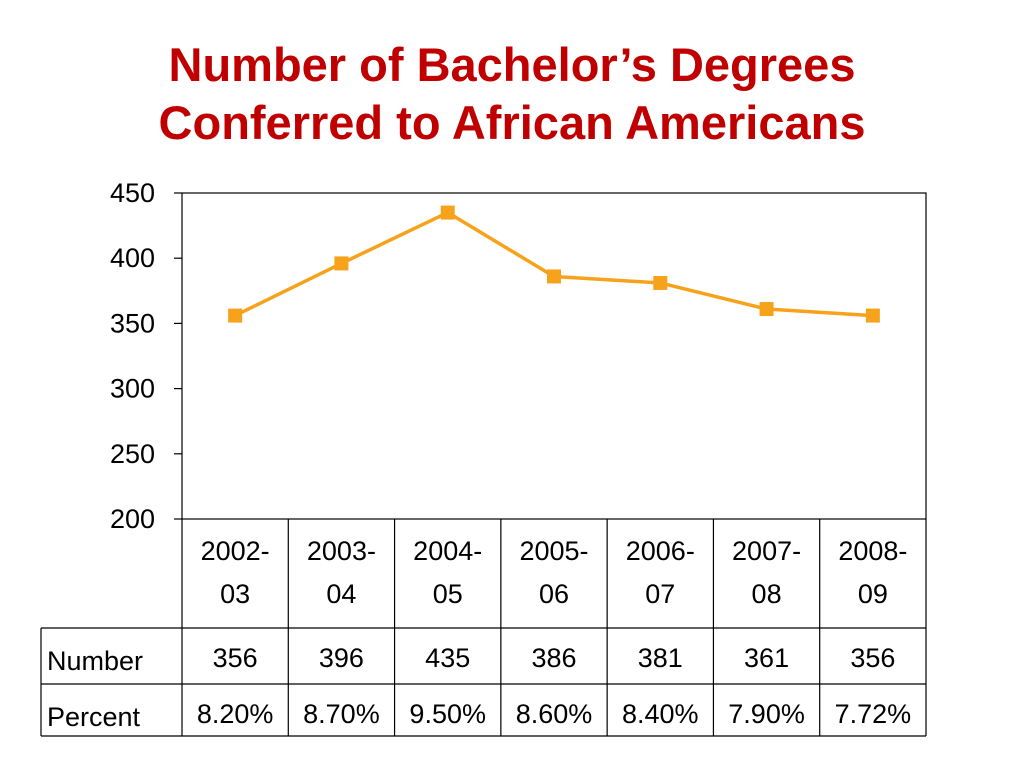 The image size is (1024, 768). What do you see at coordinates (235, 551) in the screenshot?
I see `x-category-label: 2002-` at bounding box center [235, 551].